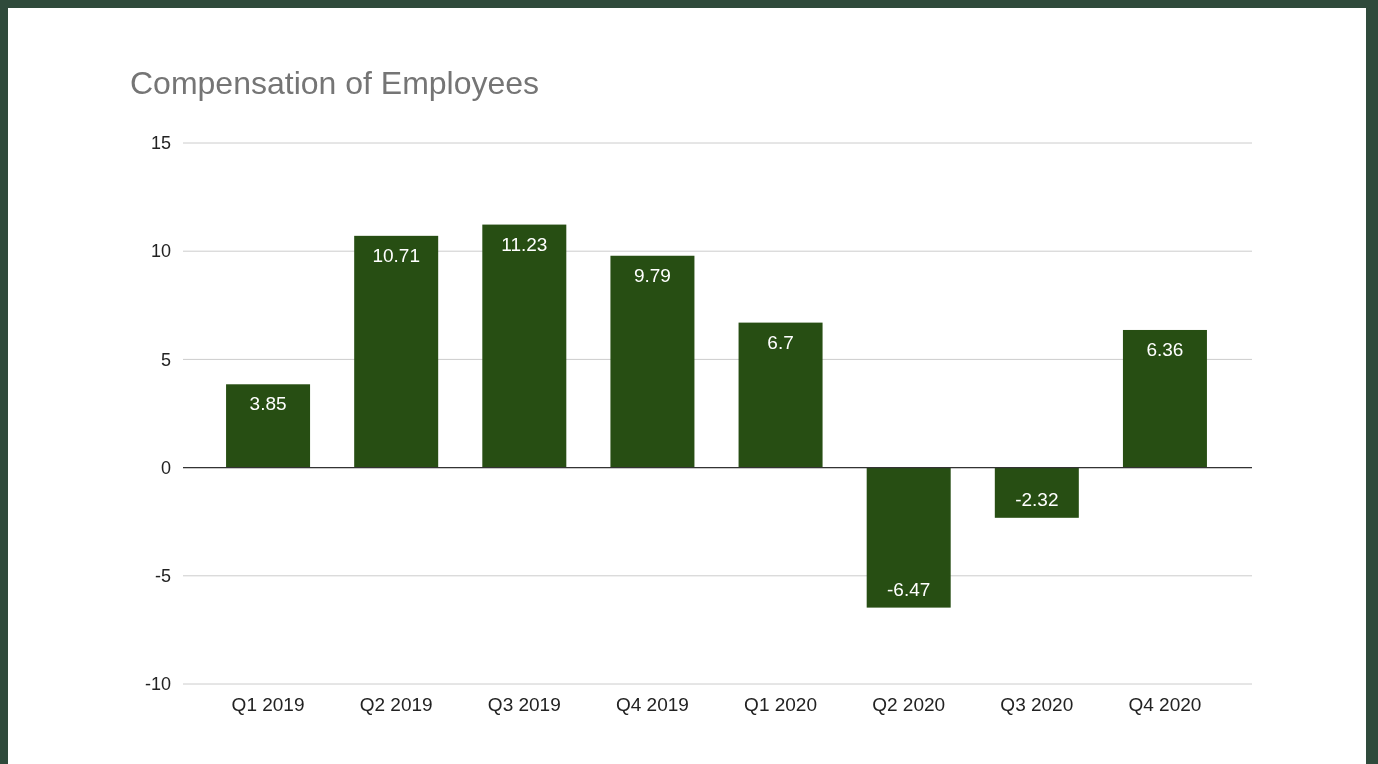 This screenshot has width=1378, height=764. What do you see at coordinates (909, 705) in the screenshot?
I see `x-tick-label: Q2 2020` at bounding box center [909, 705].